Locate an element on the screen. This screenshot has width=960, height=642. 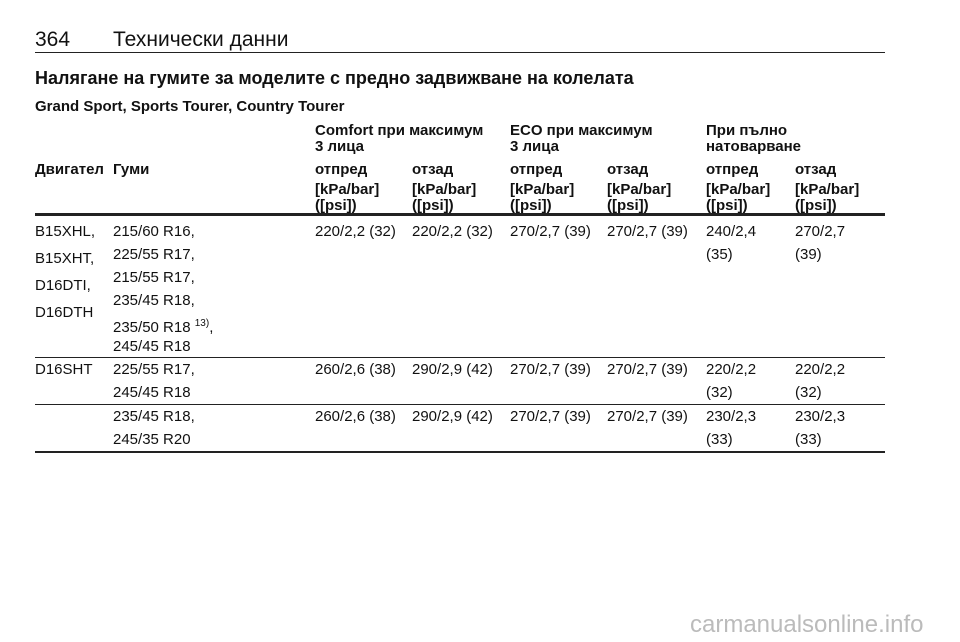
group-header: ECO при максимум is located at coordinates (581, 130).